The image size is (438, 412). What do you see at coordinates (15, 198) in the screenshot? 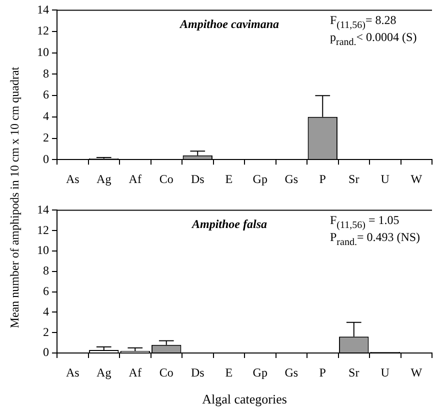
I see `y-axis-title: Mean number of amphipods in 10 cm x 10 cm quadrat` at bounding box center [15, 198].